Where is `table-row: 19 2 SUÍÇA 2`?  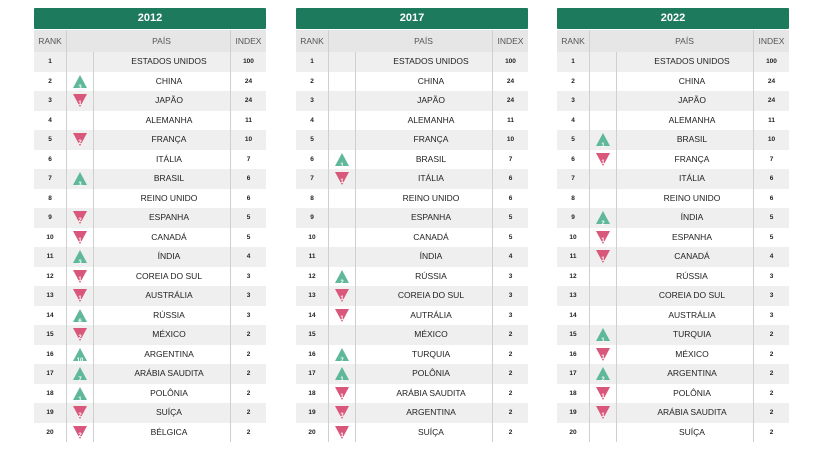
table-row: 19 2 SUÍÇA 2 is located at coordinates (150, 413).